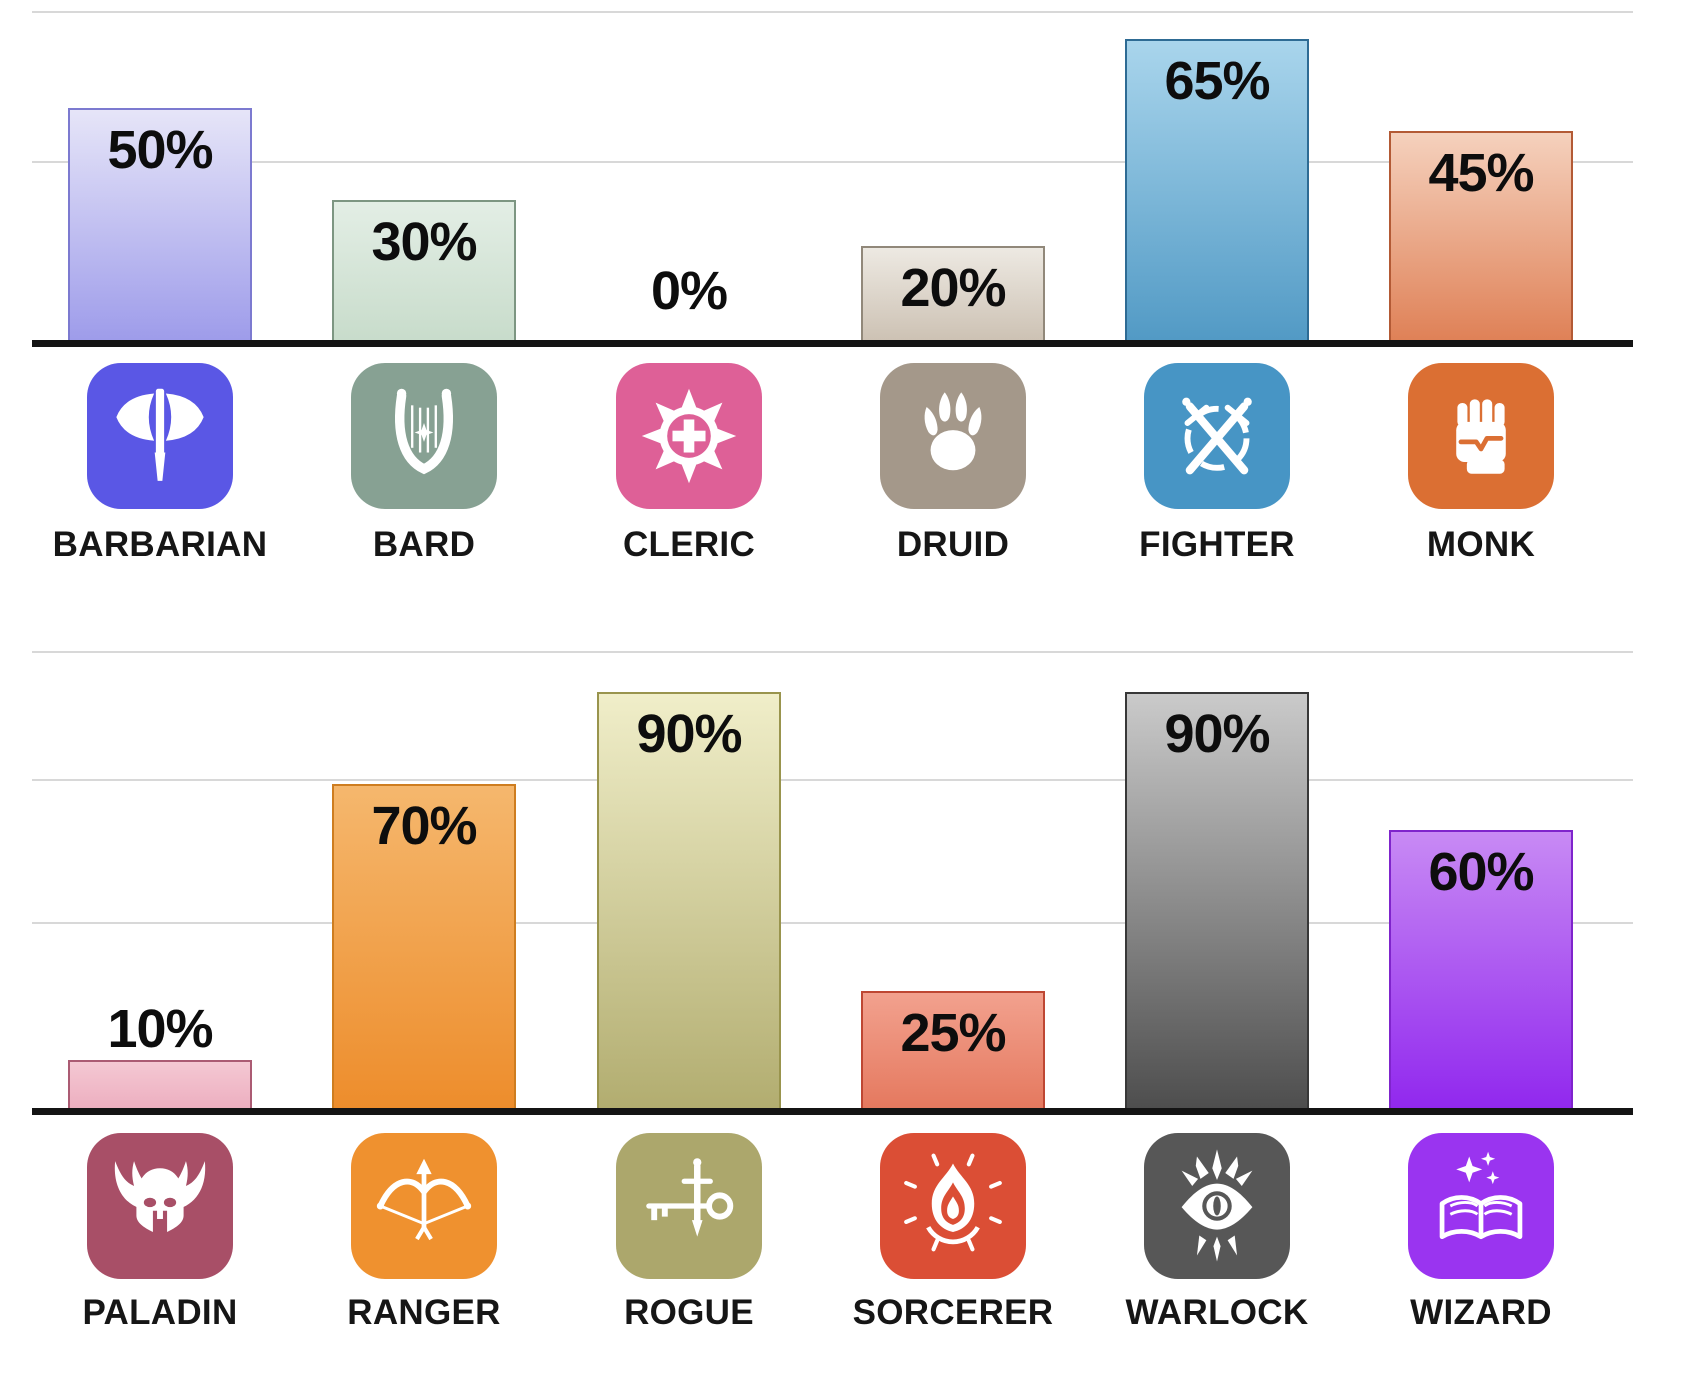 This screenshot has width=1703, height=1383. Describe the element at coordinates (689, 1312) in the screenshot. I see `class-label-rogue: ROGUE` at that location.